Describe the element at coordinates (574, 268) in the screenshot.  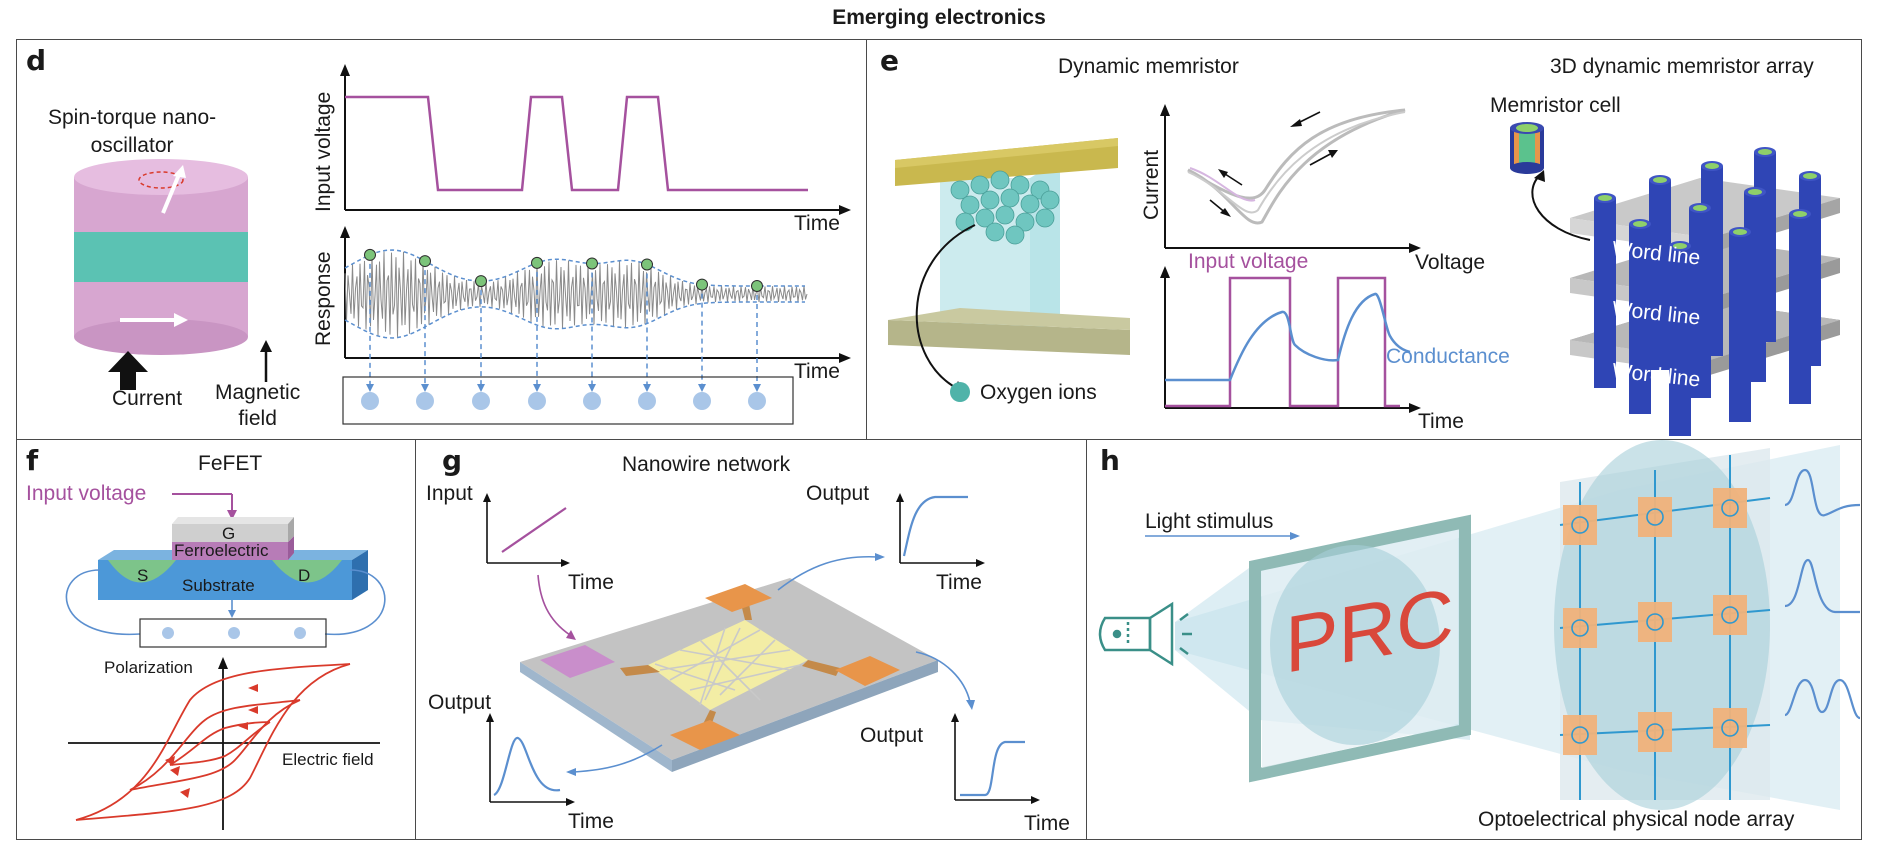
I see `response-envelope-upper` at that location.